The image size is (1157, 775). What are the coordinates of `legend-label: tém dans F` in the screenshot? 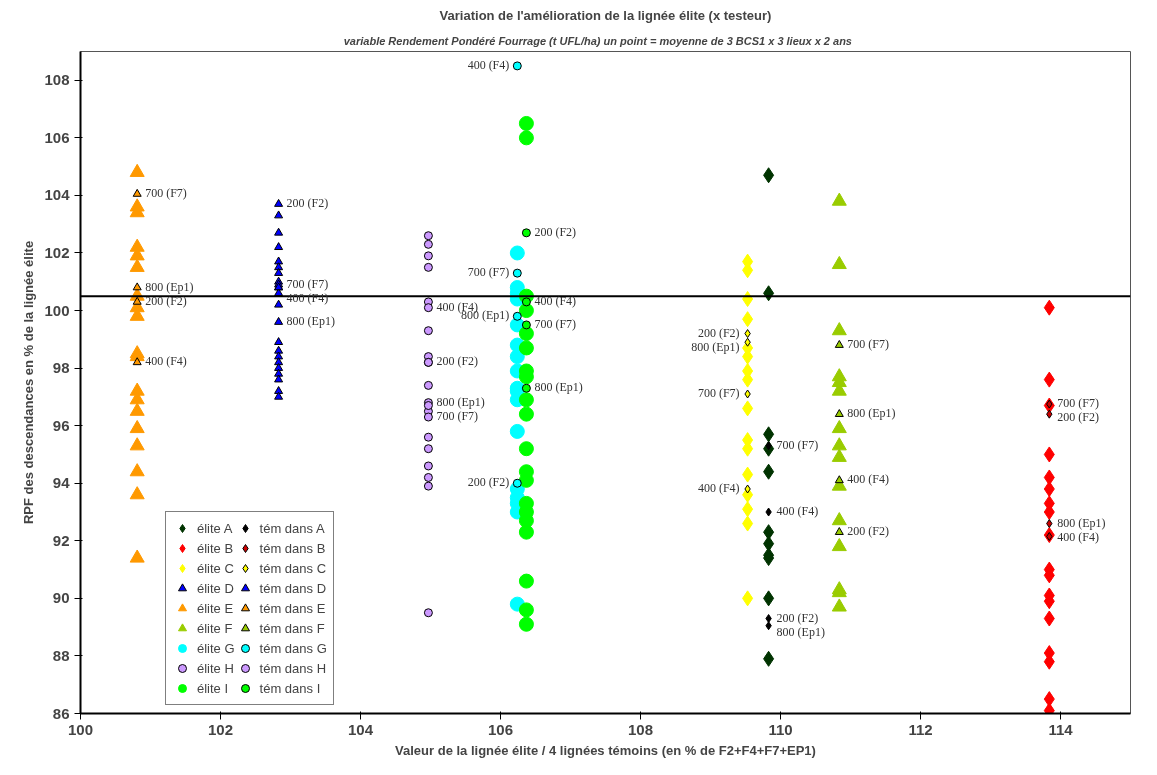 It's located at (292, 628).